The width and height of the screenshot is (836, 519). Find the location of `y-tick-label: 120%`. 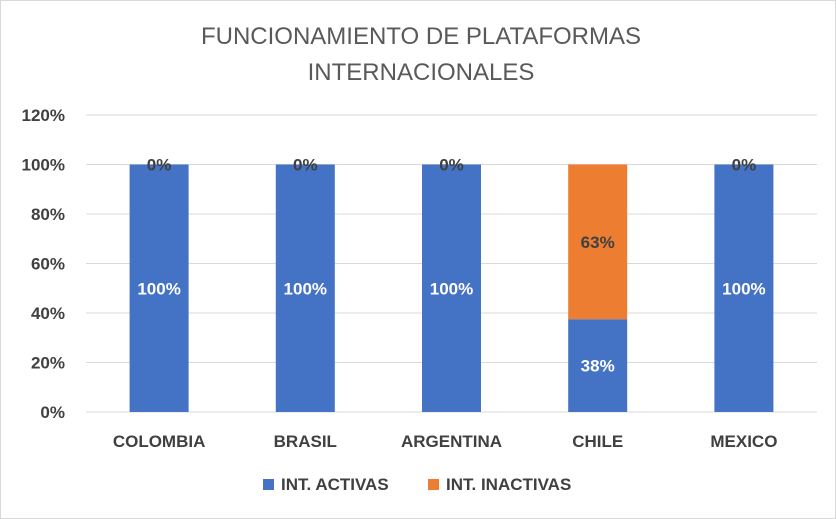

y-tick-label: 120% is located at coordinates (43, 115).